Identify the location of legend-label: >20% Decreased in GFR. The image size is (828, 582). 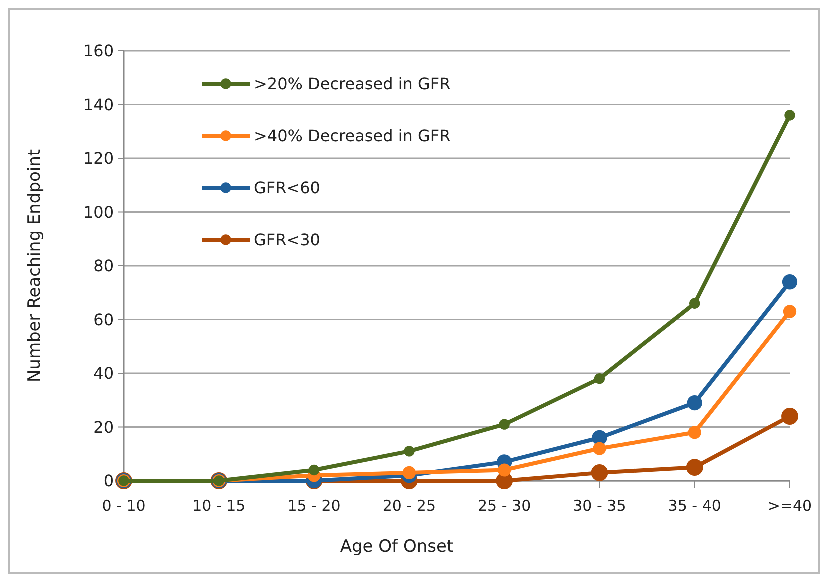
(352, 84).